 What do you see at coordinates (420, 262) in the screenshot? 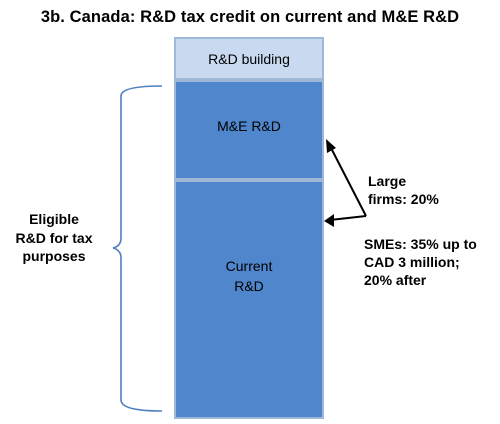
I see `smes-label: SMEs: 35% up to CAD 3 million; 20% after` at bounding box center [420, 262].